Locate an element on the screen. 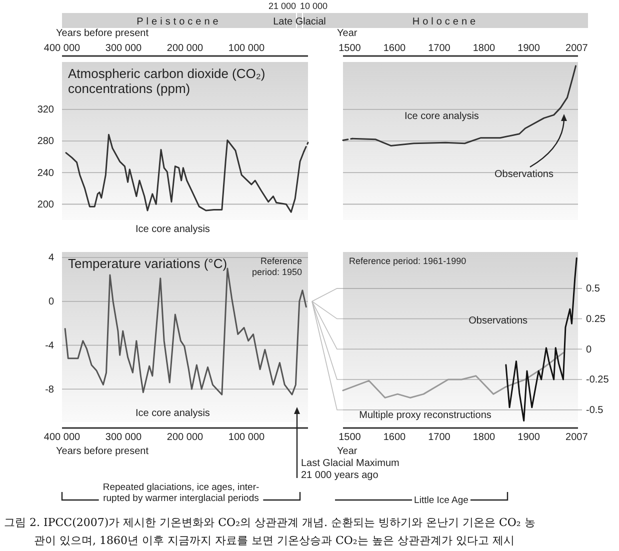 This screenshot has height=551, width=619. annotation: Multiple proxy reconstructions is located at coordinates (425, 415).